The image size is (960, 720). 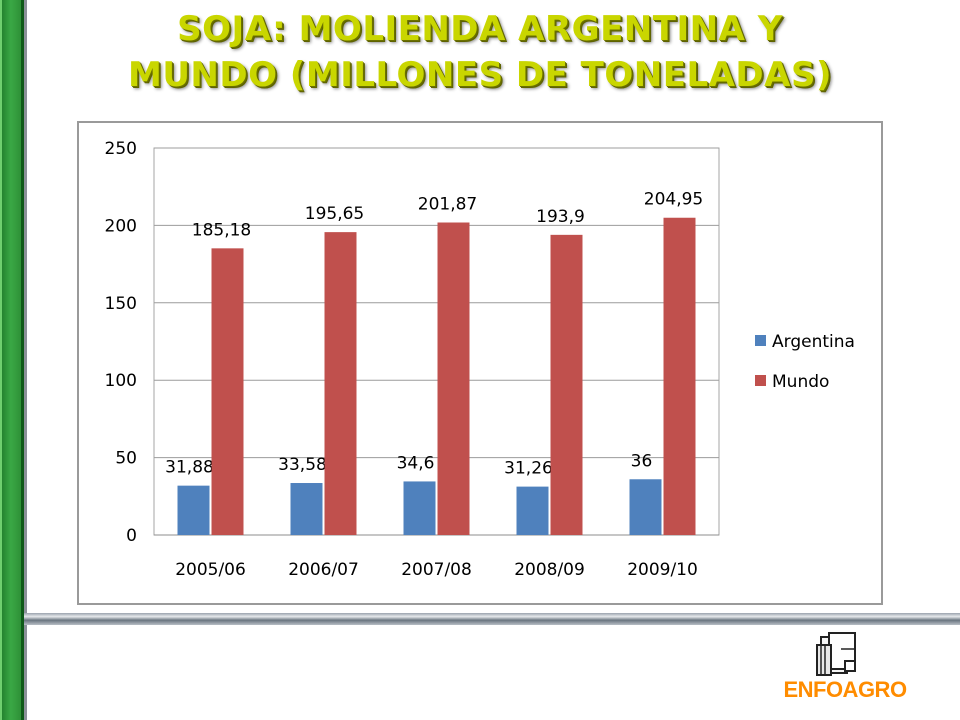 I want to click on slide-title-line-2: MUNDO (MILLONES DE TONELADAS), so click(x=479, y=75).